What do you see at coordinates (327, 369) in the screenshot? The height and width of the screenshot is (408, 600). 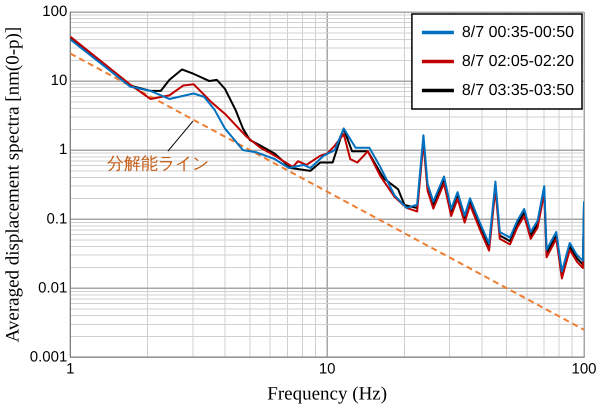 I see `x-tick-label: 10` at bounding box center [327, 369].